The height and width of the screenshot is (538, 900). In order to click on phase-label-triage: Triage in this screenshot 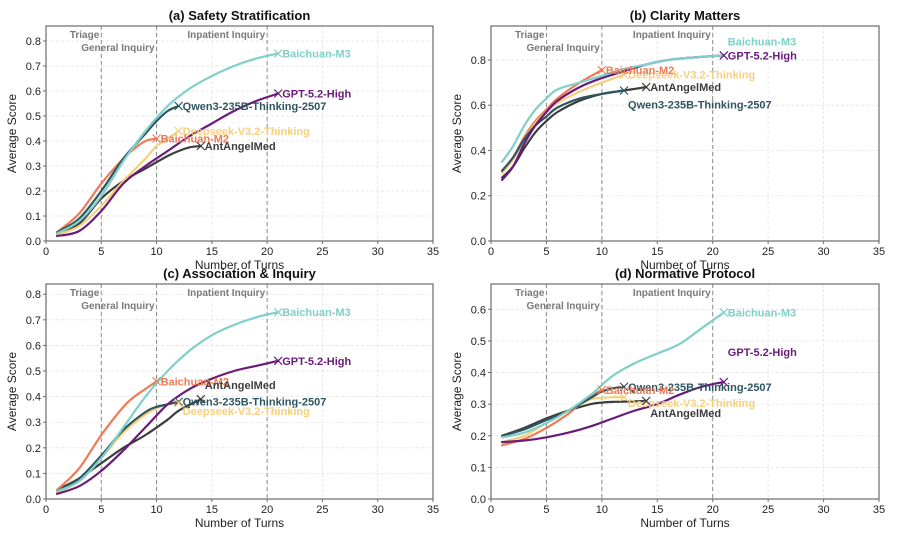, I will do `click(530, 35)`.